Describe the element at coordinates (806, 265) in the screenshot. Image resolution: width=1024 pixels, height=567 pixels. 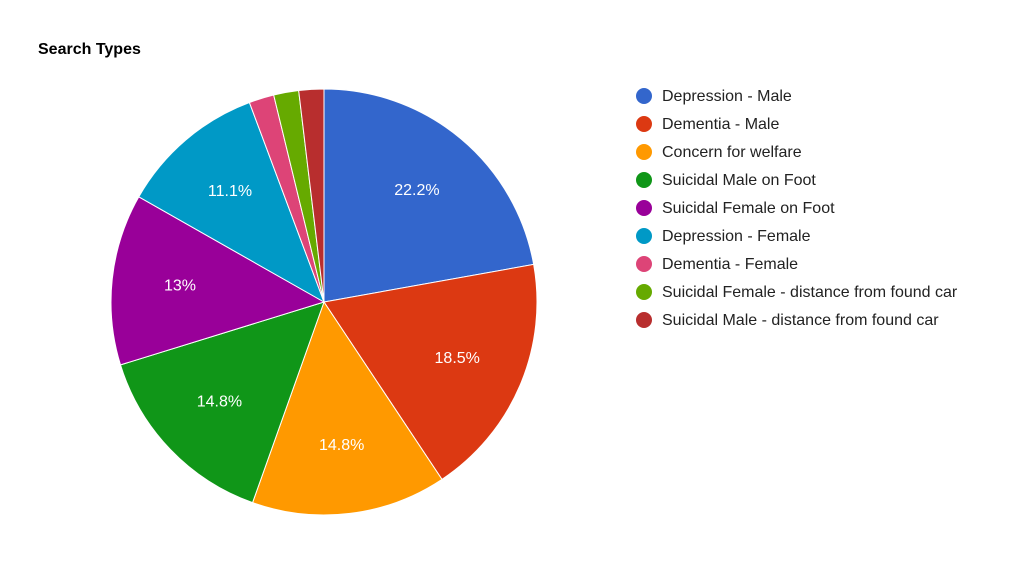
I see `legend-item: Dementia - Female` at that location.